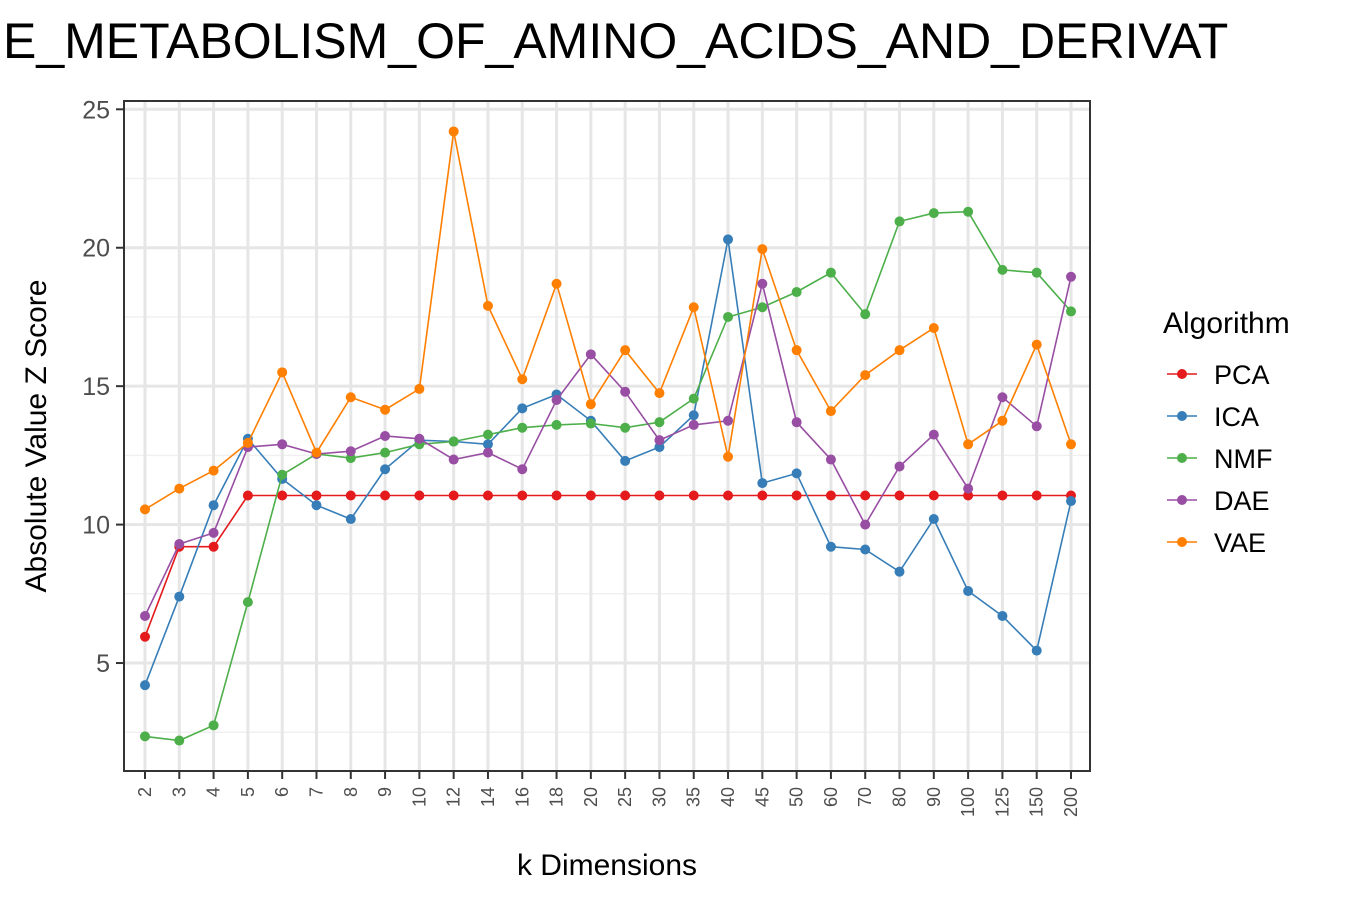  What do you see at coordinates (1037, 802) in the screenshot?
I see `x-tick-label: 150` at bounding box center [1037, 802].